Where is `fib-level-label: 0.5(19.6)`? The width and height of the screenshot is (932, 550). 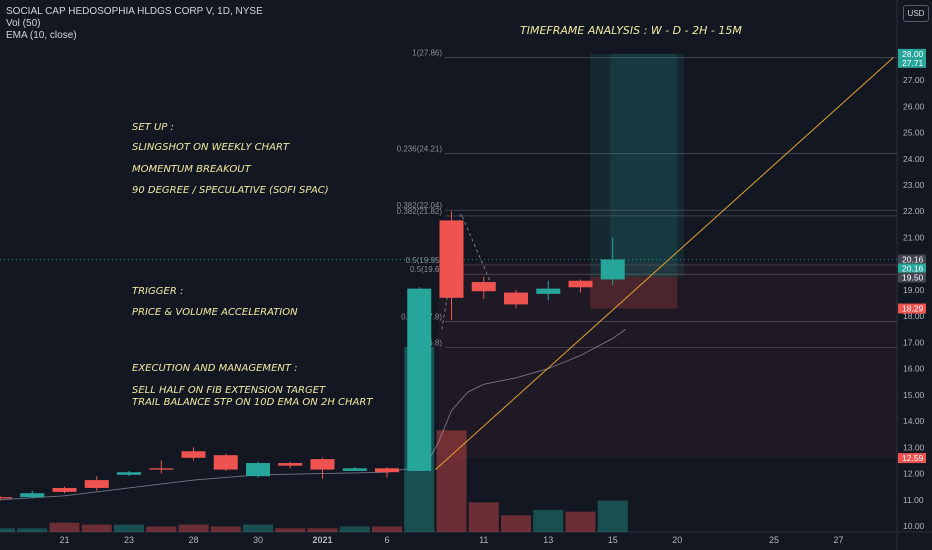
fib-level-label: 0.5(19.6) is located at coordinates (426, 269).